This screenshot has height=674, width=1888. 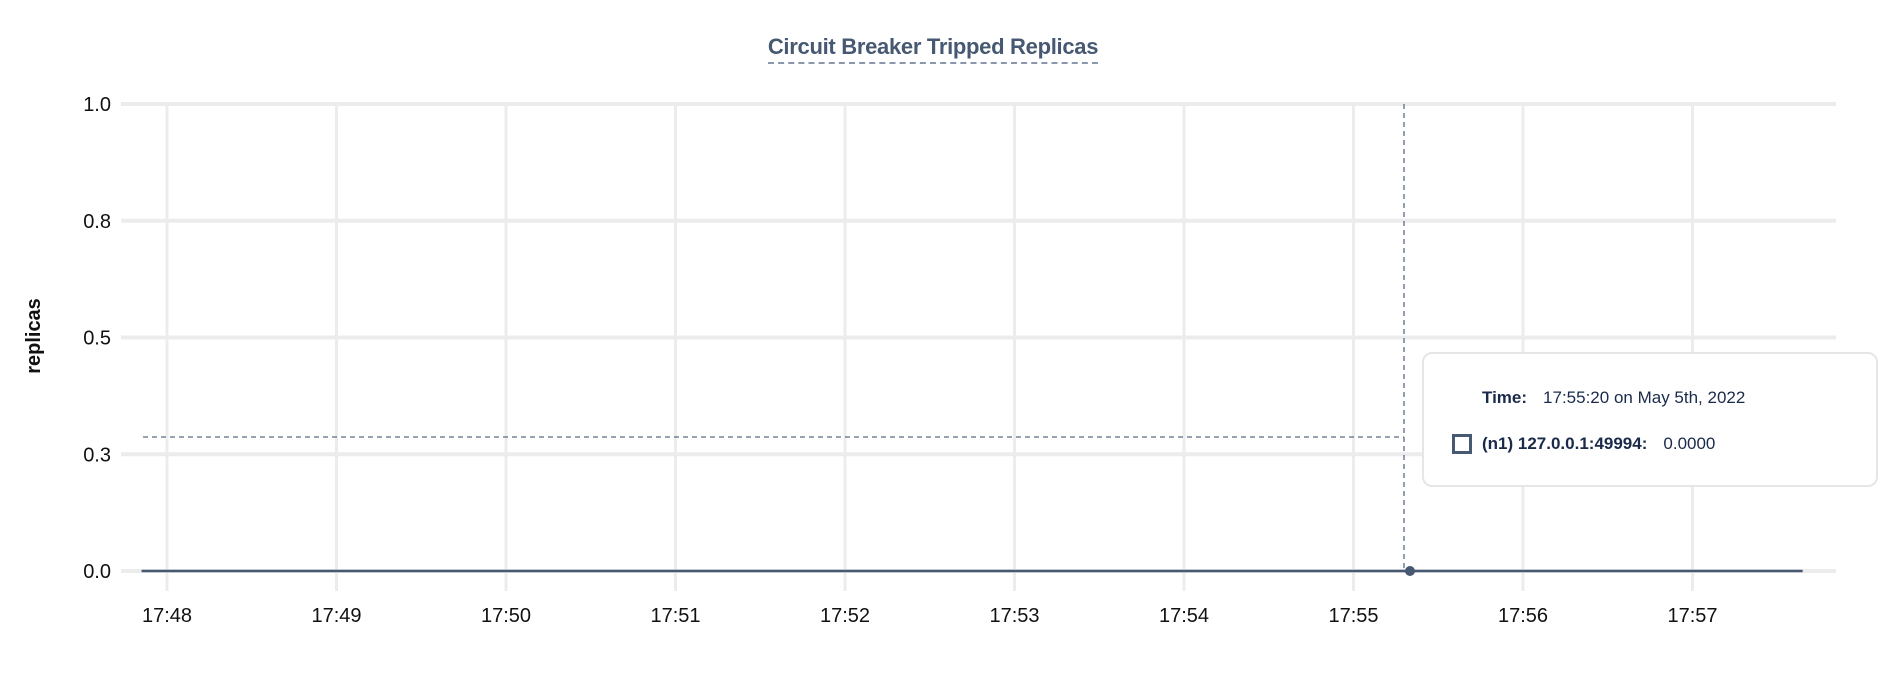 What do you see at coordinates (675, 616) in the screenshot?
I see `x-tick-label: 17:51` at bounding box center [675, 616].